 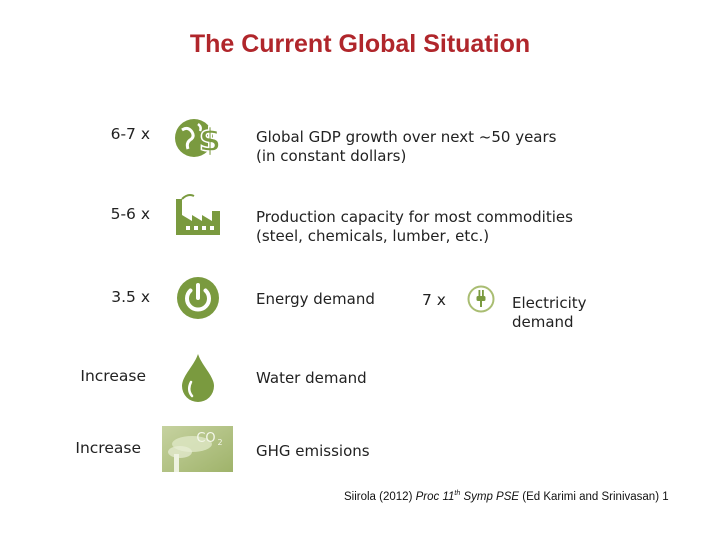 What do you see at coordinates (130, 297) in the screenshot?
I see `energy-multiplier: 3.5 x` at bounding box center [130, 297].